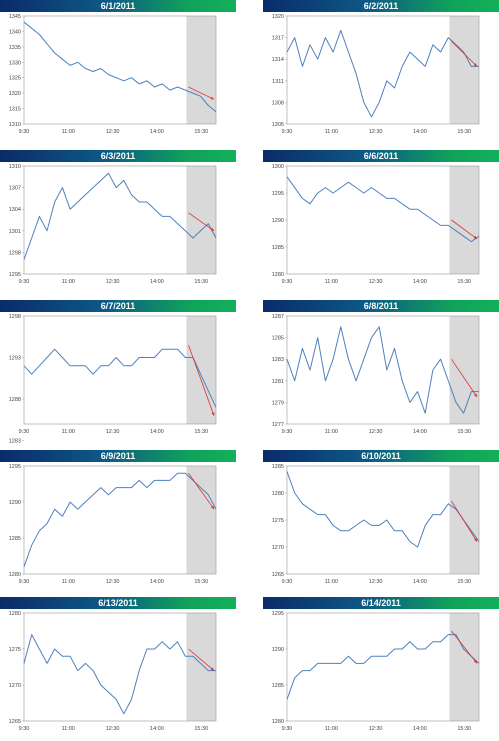  I want to click on y-tick-label: 1330, so click(15, 63).